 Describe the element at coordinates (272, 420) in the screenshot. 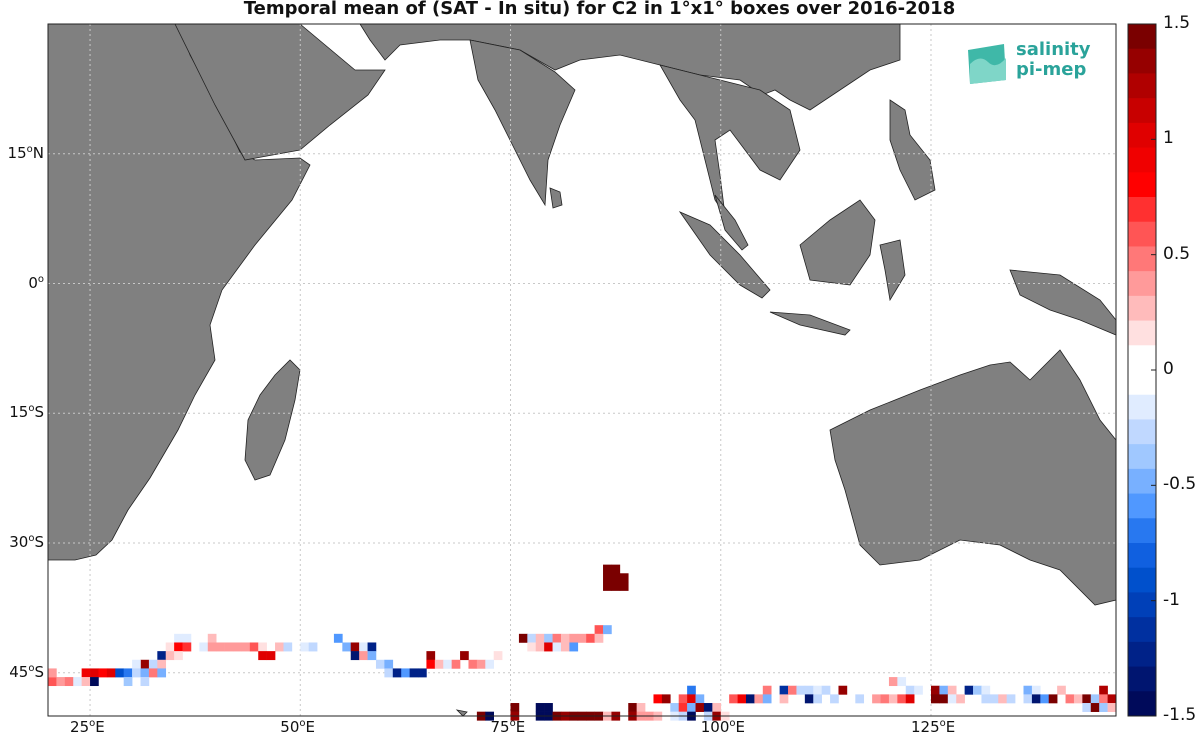

I see `land-madagascar` at that location.